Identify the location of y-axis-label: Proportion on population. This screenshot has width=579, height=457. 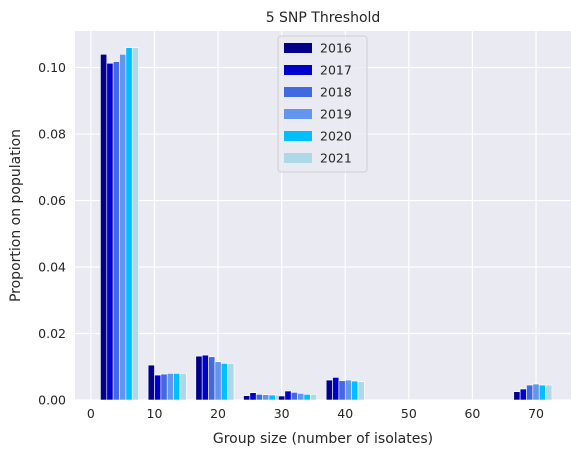
(16, 215).